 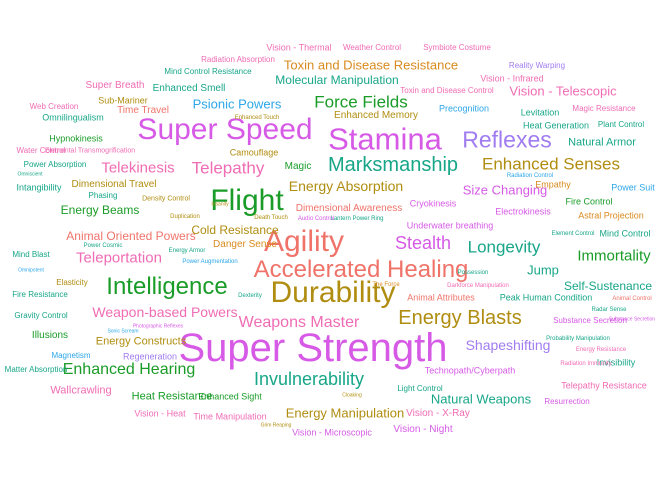 I want to click on cloud-word: Precognition, so click(x=464, y=108).